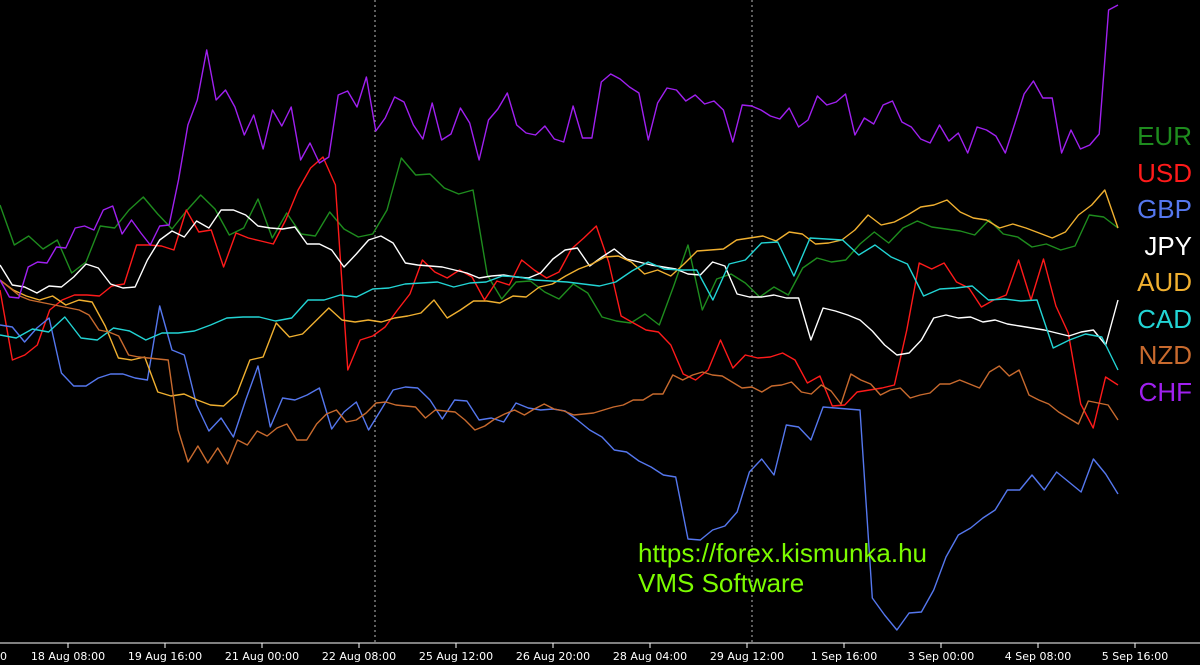 This screenshot has width=1200, height=665. Describe the element at coordinates (844, 656) in the screenshot. I see `x-tick-label: 1 Sep 16:00` at that location.